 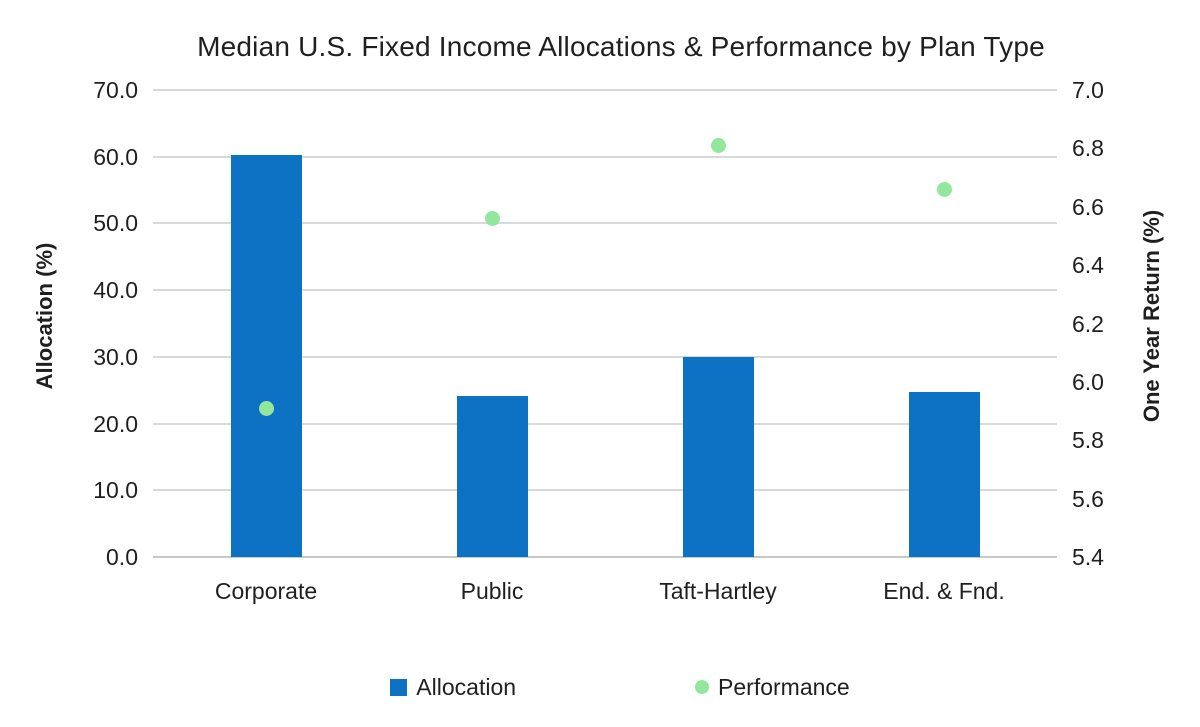 I want to click on right-axis-tick-label: 5.4, so click(x=1088, y=557).